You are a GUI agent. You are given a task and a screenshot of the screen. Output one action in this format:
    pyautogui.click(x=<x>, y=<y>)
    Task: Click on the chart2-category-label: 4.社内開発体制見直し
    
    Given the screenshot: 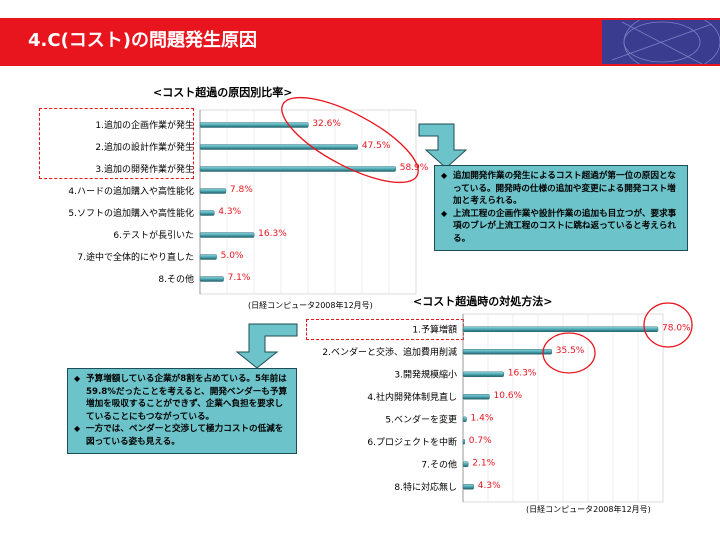 What is the action you would take?
    pyautogui.click(x=412, y=397)
    